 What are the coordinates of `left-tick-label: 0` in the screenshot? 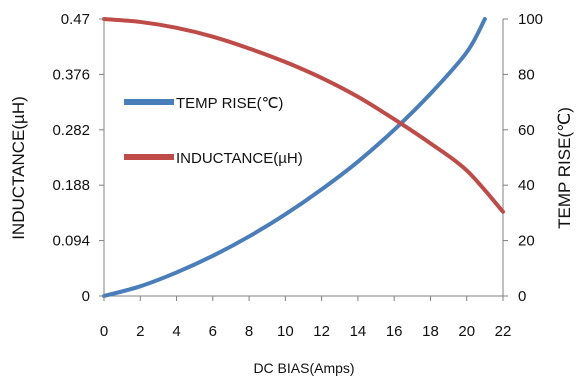 It's located at (86, 296).